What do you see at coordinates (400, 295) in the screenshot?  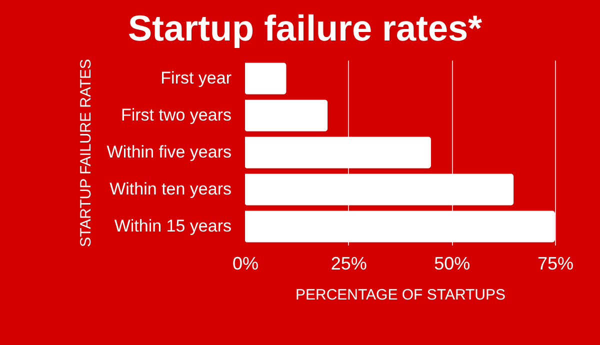 I see `x-axis-title: PERCENTAGE OF STARTUPS` at bounding box center [400, 295].